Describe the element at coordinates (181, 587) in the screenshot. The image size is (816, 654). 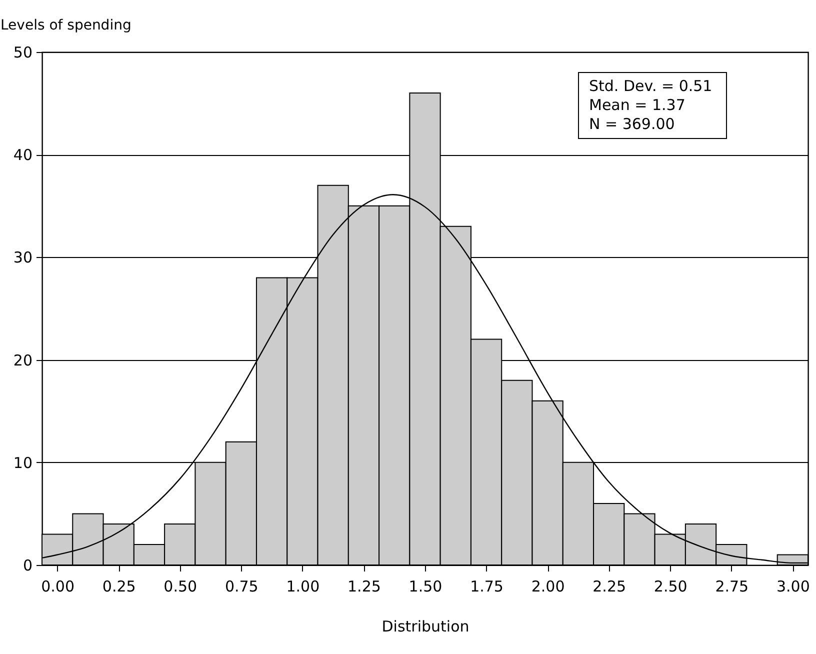
I see `x-tick-label: 0.50` at that location.